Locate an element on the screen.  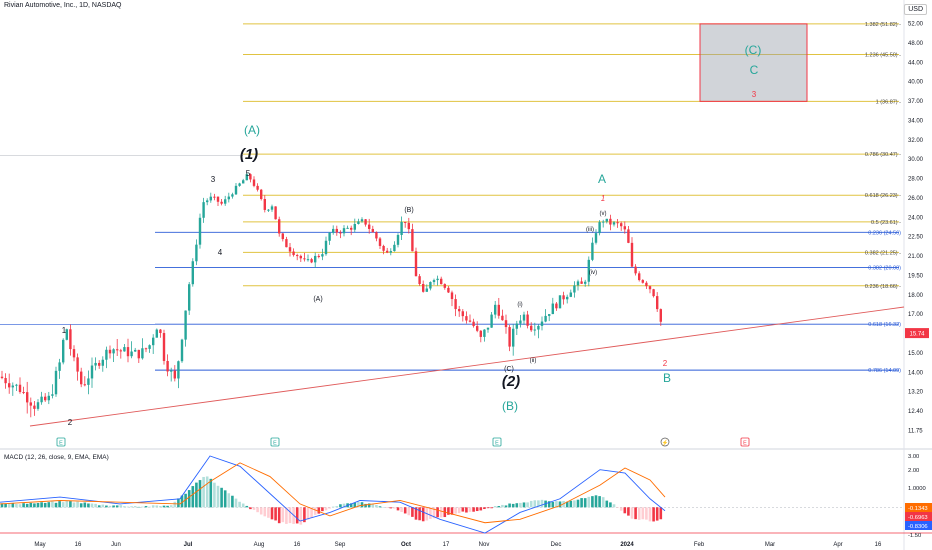
time-tick-label: Mar is located at coordinates (770, 545).